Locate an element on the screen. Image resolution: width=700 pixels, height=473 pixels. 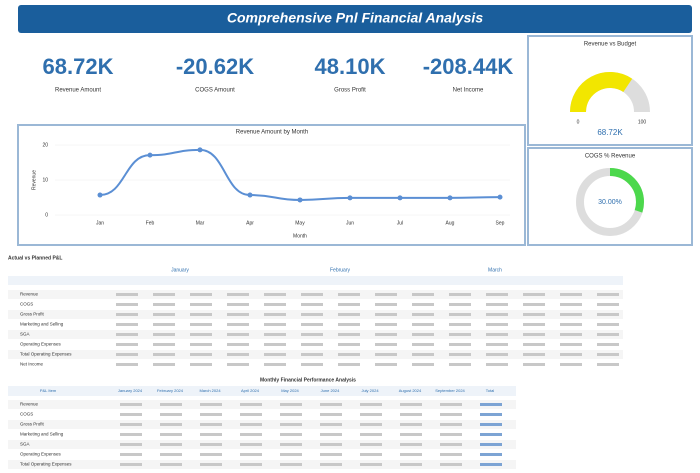
x-tick-label: Feb is located at coordinates (150, 223).